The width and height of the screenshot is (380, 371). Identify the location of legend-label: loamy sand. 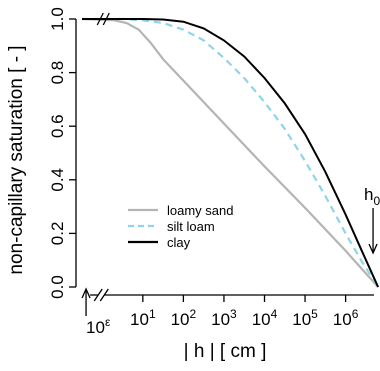
(200, 210).